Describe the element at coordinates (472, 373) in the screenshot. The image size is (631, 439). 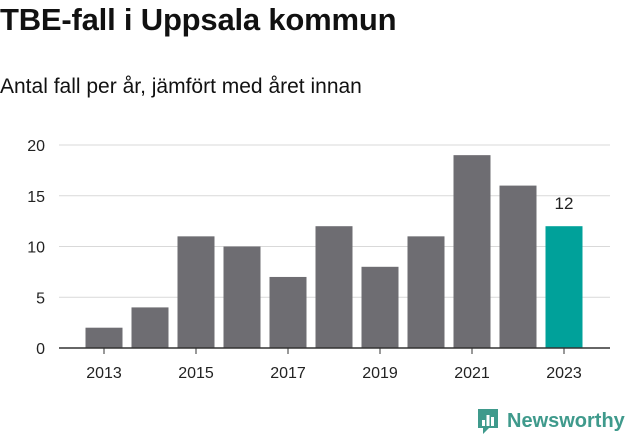
I see `x-tick-label-2021: 2021` at that location.